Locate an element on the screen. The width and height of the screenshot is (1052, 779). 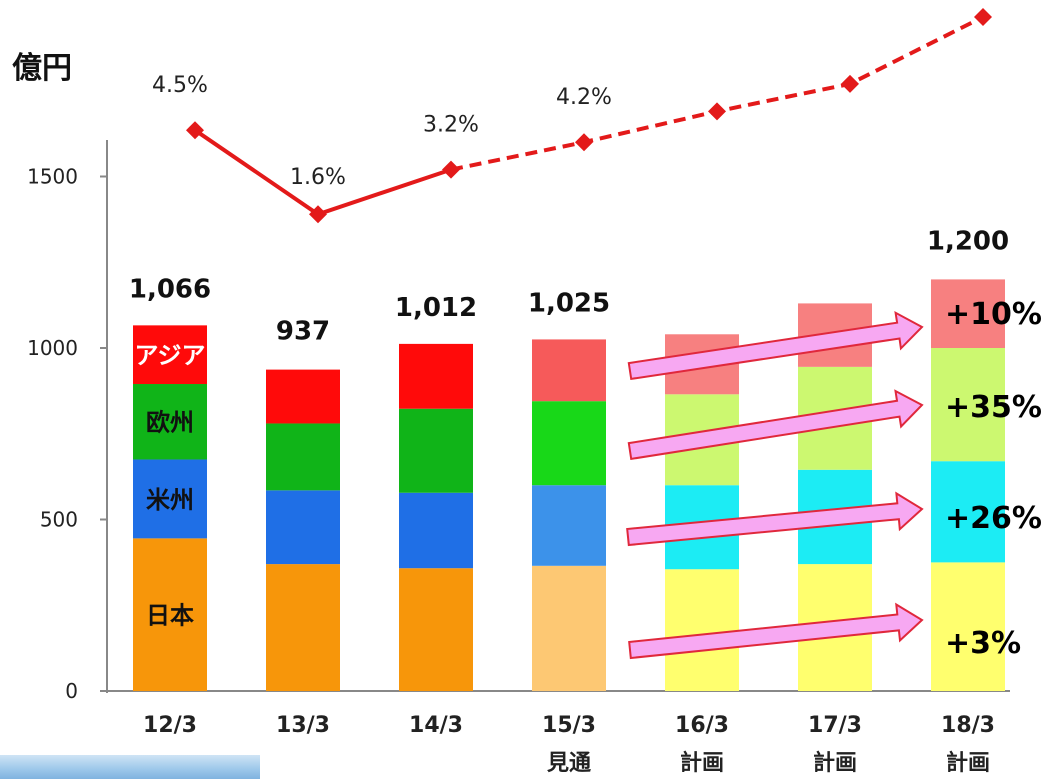
unit-label: 億円 is located at coordinates (42, 68).